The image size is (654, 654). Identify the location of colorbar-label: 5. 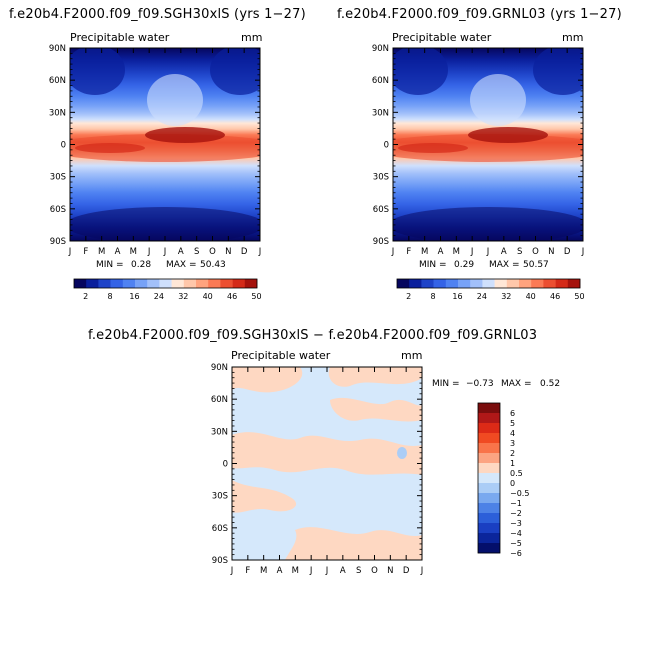
(512, 423).